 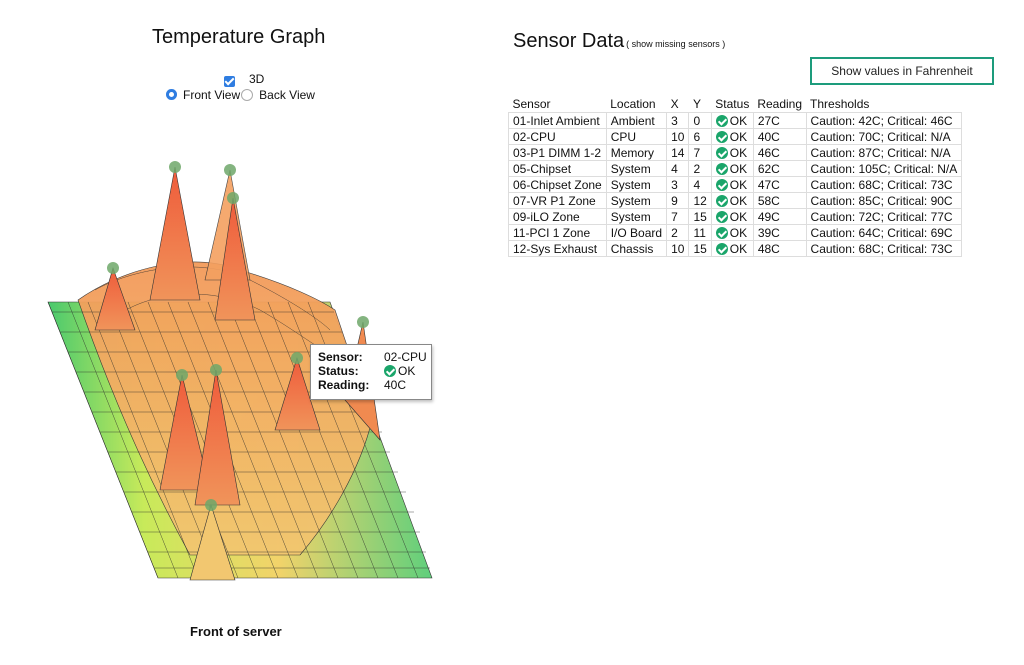 I want to click on back-view-radio, so click(x=247, y=94).